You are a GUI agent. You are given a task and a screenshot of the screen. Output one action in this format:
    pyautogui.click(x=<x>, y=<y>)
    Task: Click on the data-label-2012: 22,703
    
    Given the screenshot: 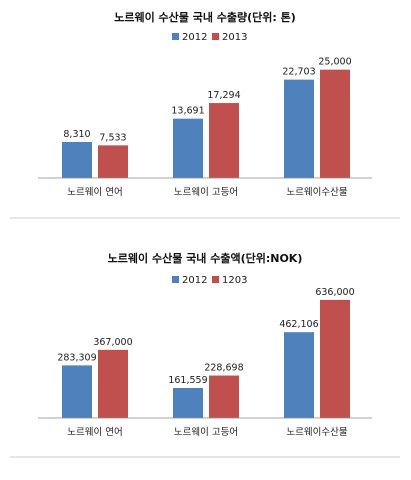 What is the action you would take?
    pyautogui.click(x=298, y=72)
    